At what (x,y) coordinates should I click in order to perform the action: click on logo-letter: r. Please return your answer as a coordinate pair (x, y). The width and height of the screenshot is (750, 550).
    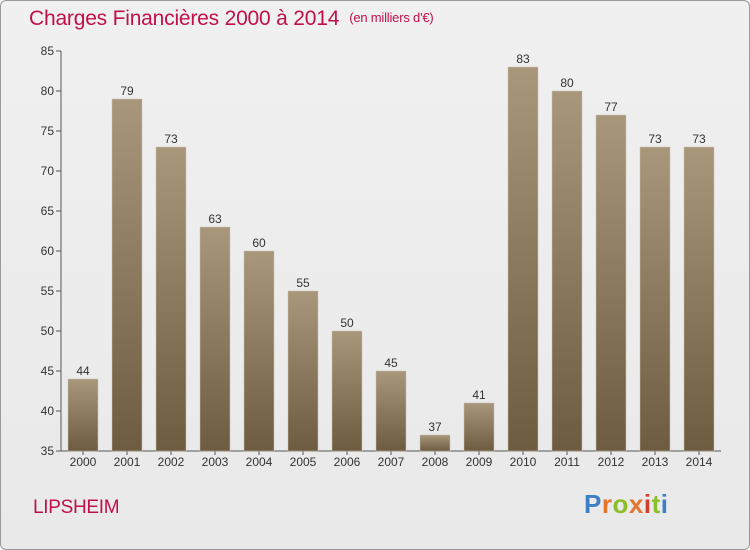
    Looking at the image, I should click on (607, 504).